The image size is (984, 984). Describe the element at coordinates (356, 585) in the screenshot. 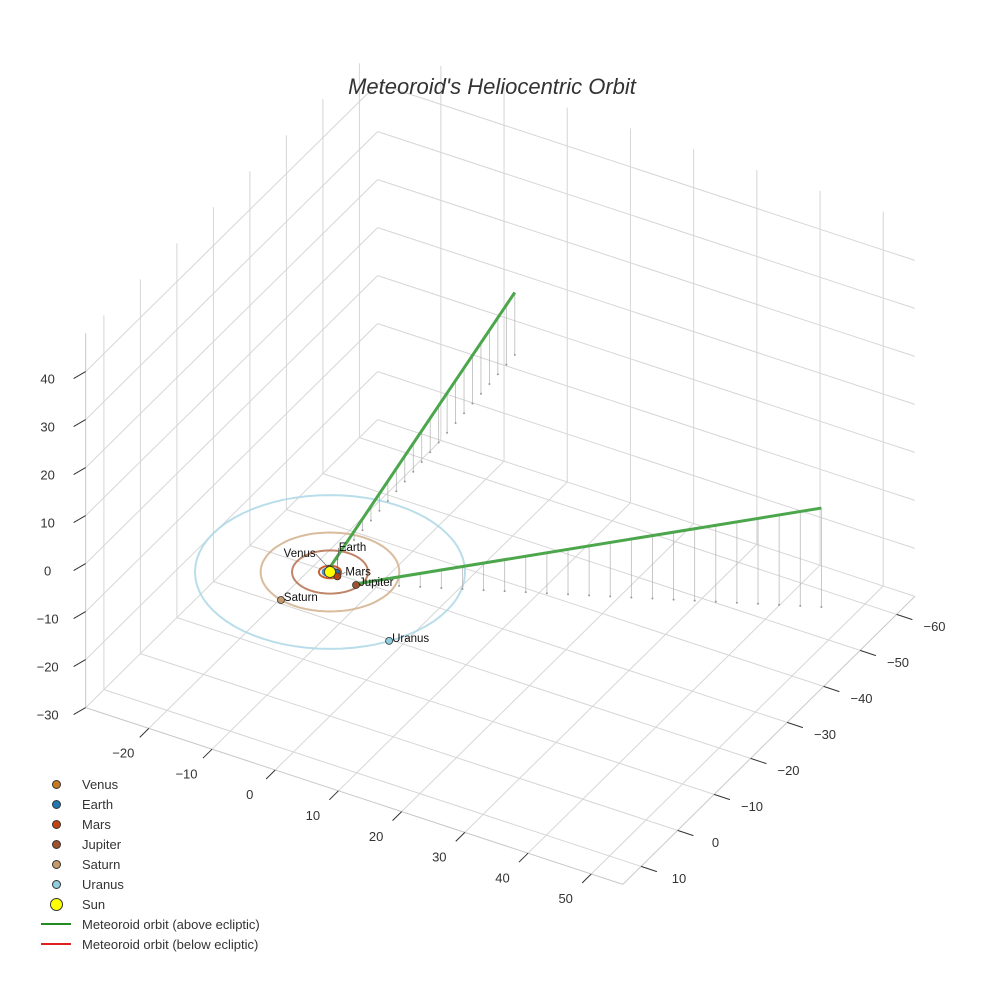

I see `planet-marker-jupiter` at that location.